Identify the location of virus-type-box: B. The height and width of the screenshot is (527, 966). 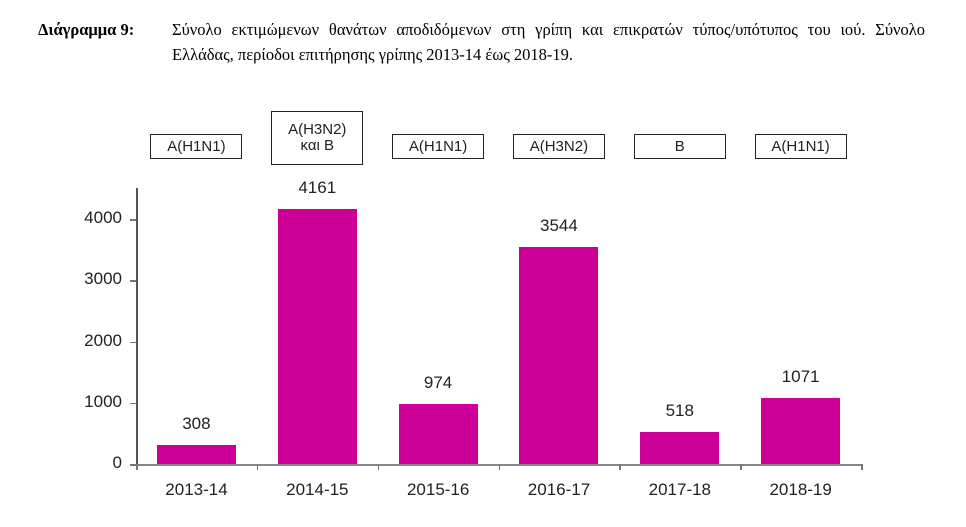
(679, 146).